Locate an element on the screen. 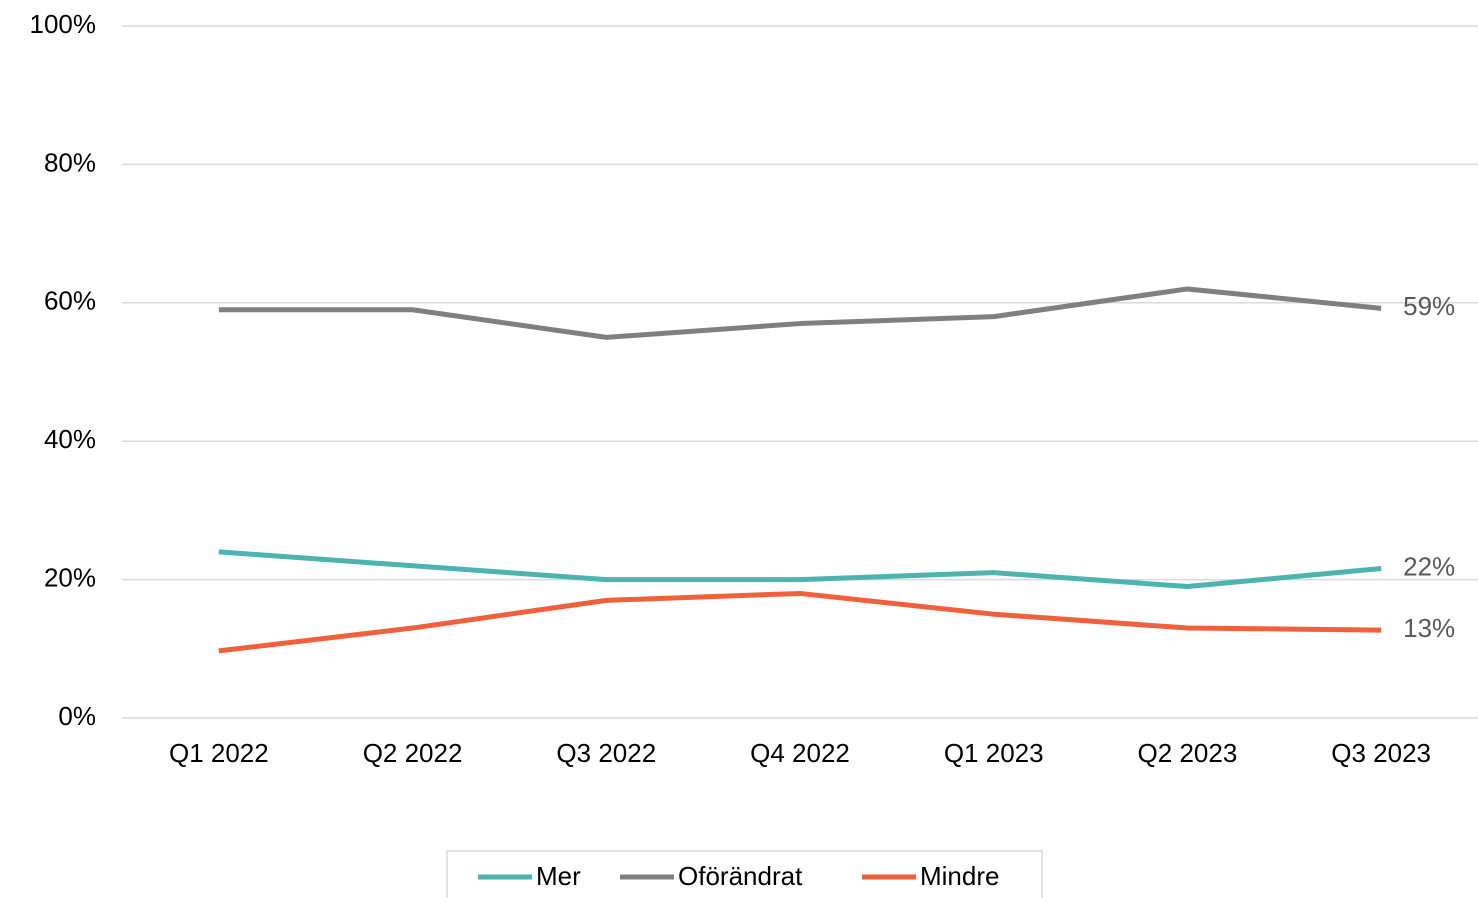  data-label: 22% is located at coordinates (1429, 566).